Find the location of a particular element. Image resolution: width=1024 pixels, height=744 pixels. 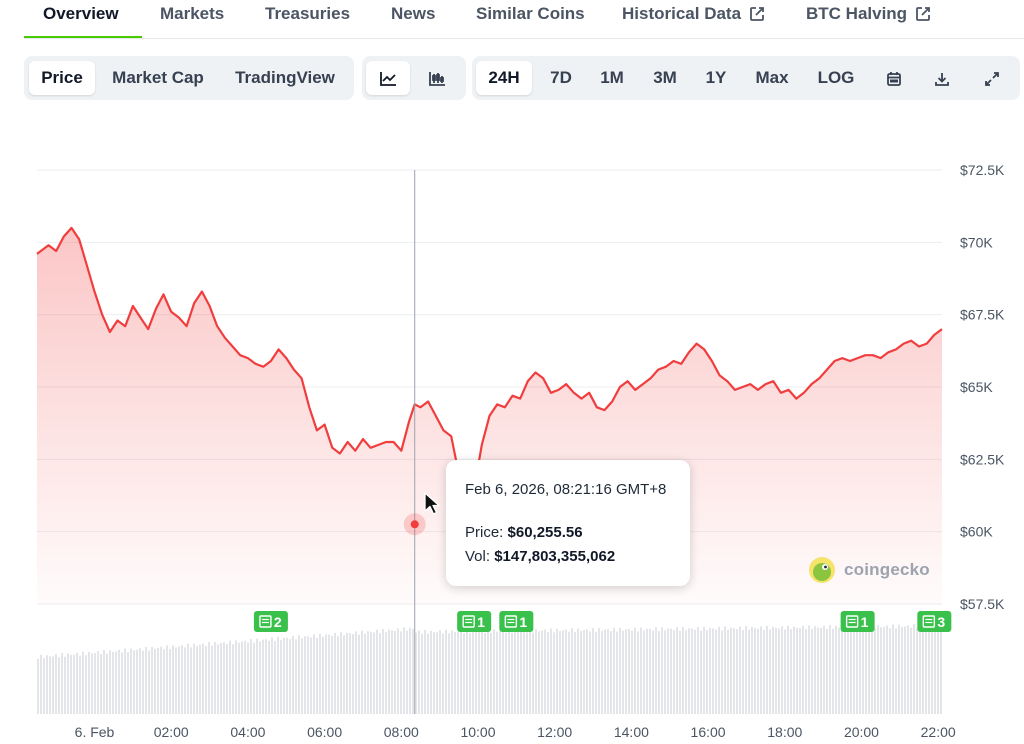

range-max-button: Max is located at coordinates (772, 77).